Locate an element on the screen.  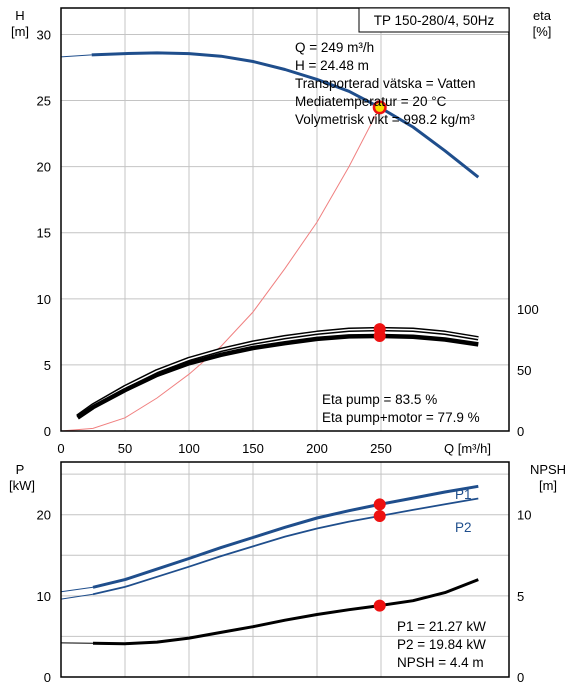
npsh-curve is located at coordinates (285, 612).